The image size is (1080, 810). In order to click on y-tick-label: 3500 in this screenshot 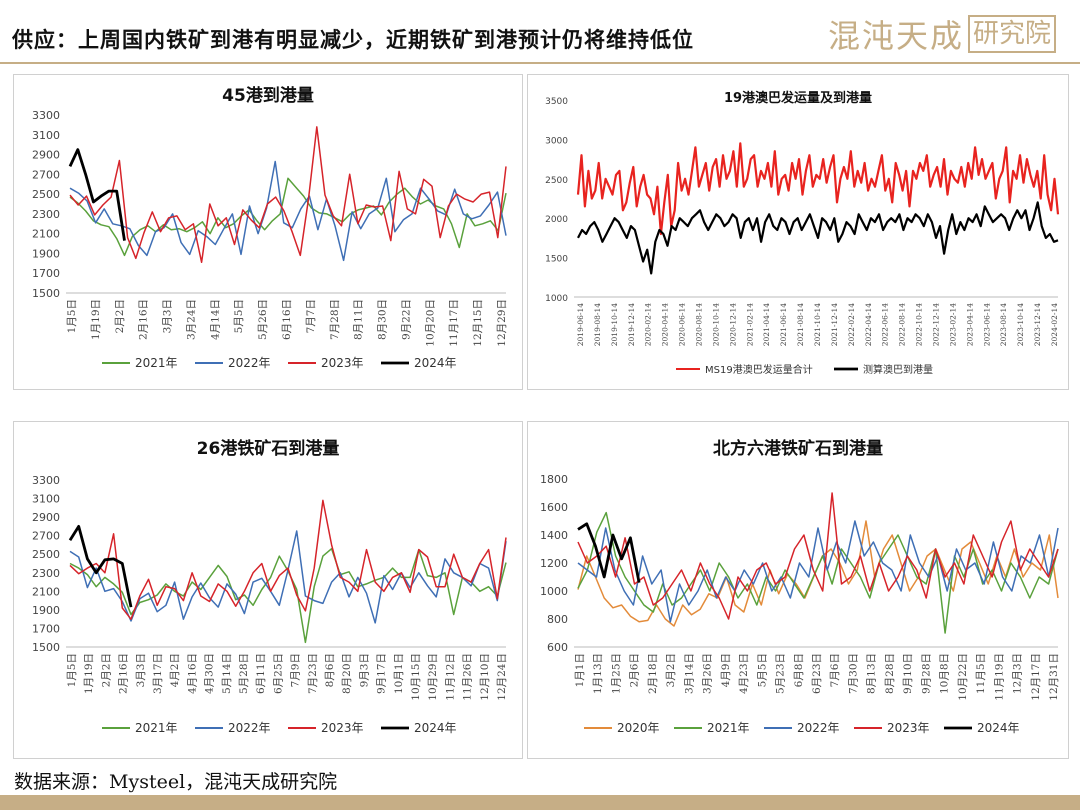, I will do `click(556, 102)`.